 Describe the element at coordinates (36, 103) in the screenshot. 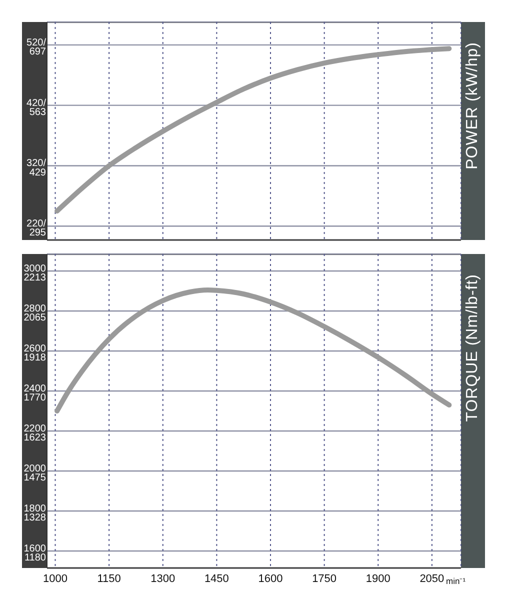

I see `y-tick-label: 420/` at that location.